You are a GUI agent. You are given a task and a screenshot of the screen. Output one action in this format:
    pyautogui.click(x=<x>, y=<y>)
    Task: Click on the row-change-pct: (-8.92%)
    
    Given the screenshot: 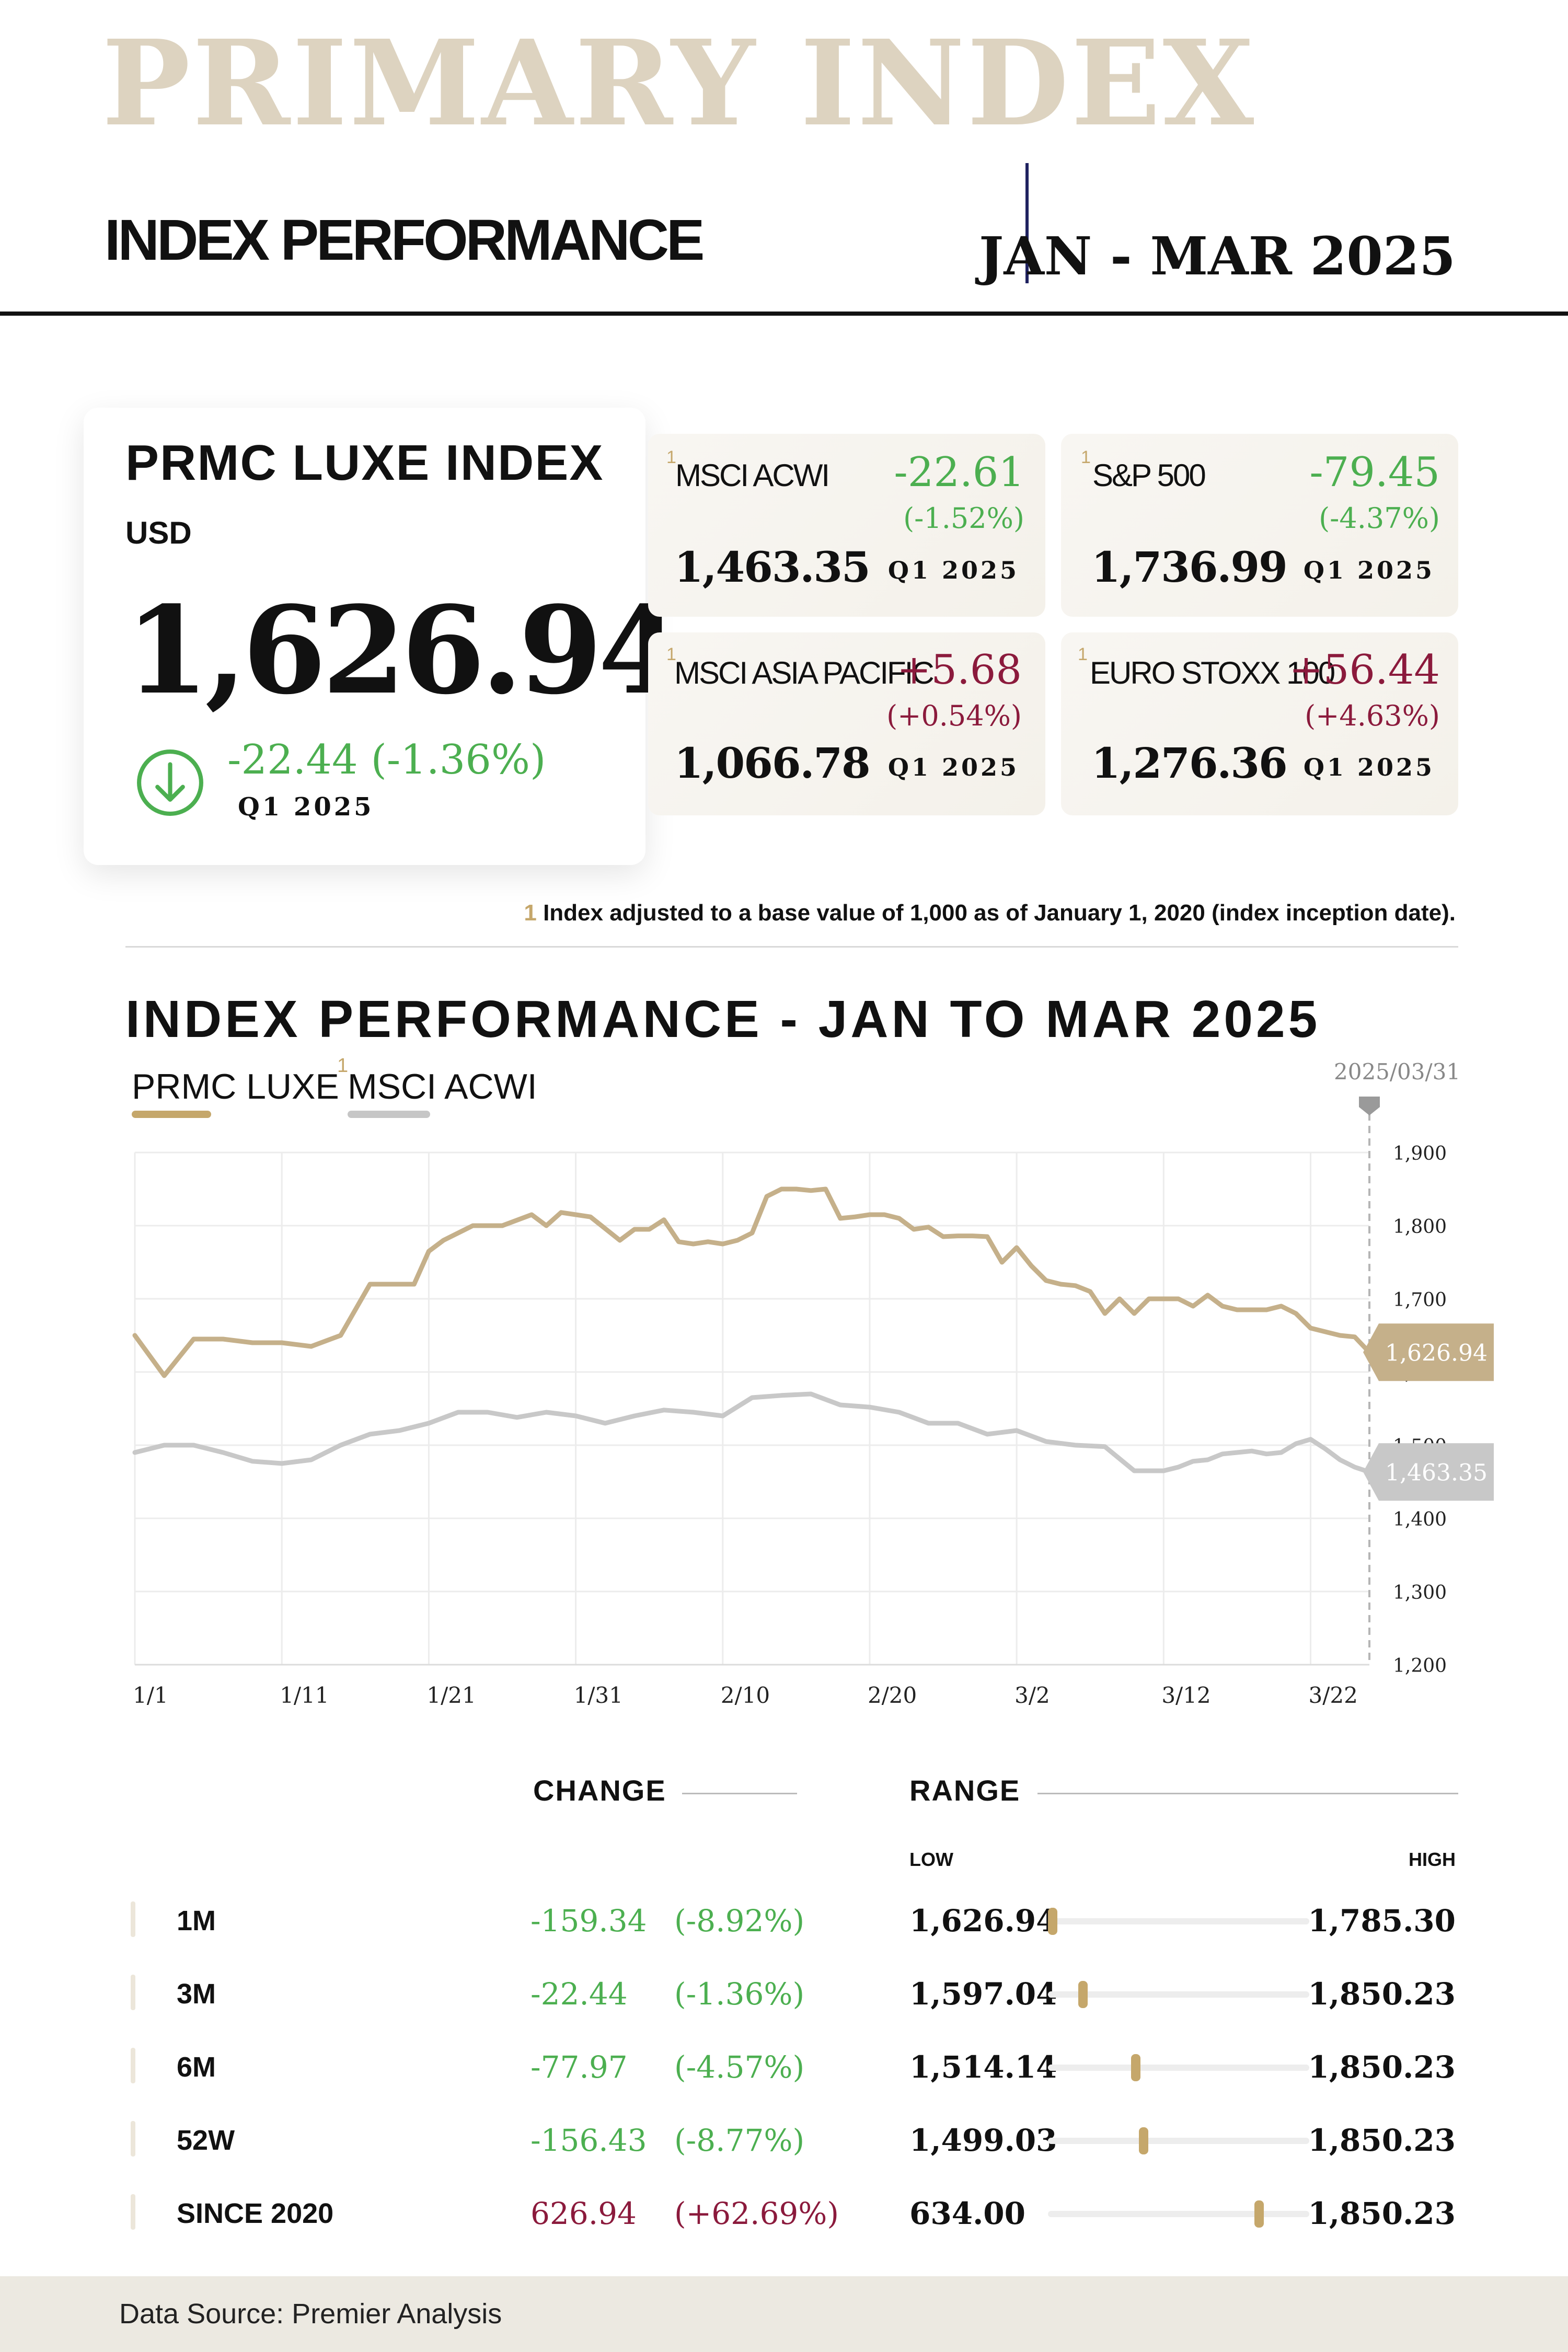 What is the action you would take?
    pyautogui.click(x=739, y=1921)
    